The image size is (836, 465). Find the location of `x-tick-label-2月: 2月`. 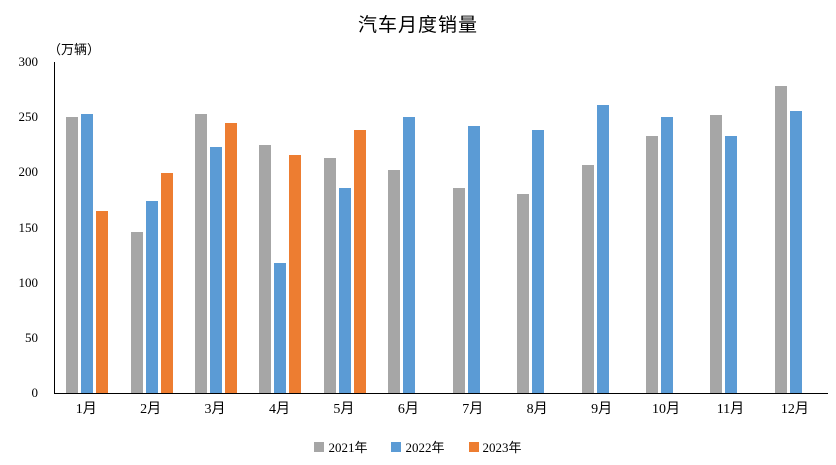

x-tick-label-2月: 2月 is located at coordinates (151, 409).